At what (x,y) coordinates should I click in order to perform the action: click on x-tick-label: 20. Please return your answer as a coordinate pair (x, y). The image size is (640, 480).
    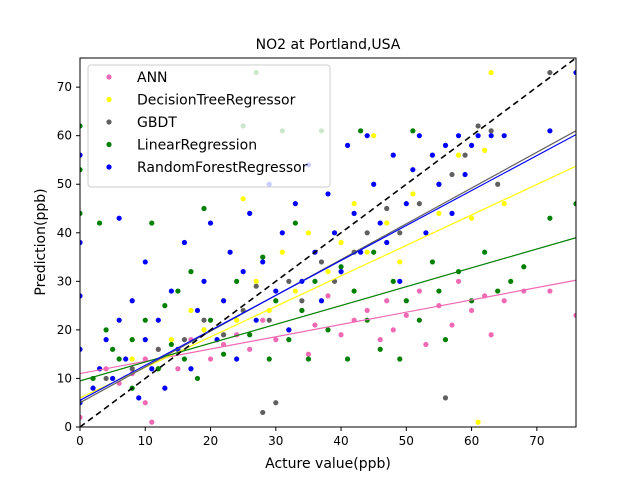
    Looking at the image, I should click on (210, 441).